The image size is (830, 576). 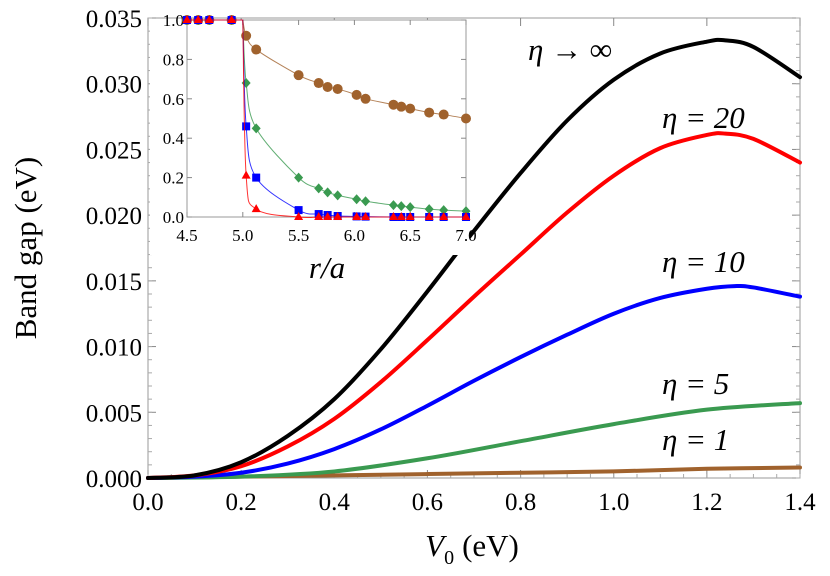 What do you see at coordinates (327, 267) in the screenshot?
I see `inset-x-axis-label: r/a` at bounding box center [327, 267].